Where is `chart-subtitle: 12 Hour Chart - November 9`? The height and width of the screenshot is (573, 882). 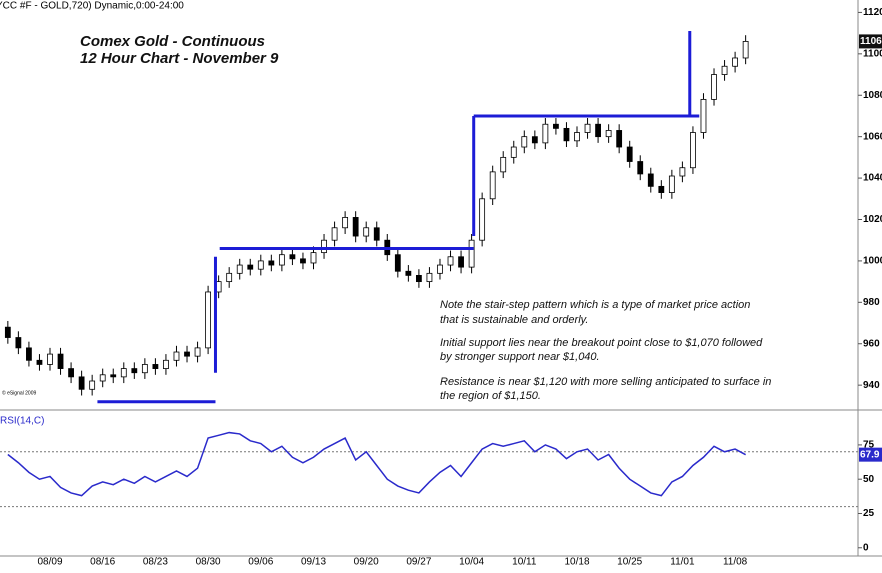 chart-subtitle: 12 Hour Chart - November 9 is located at coordinates (179, 58).